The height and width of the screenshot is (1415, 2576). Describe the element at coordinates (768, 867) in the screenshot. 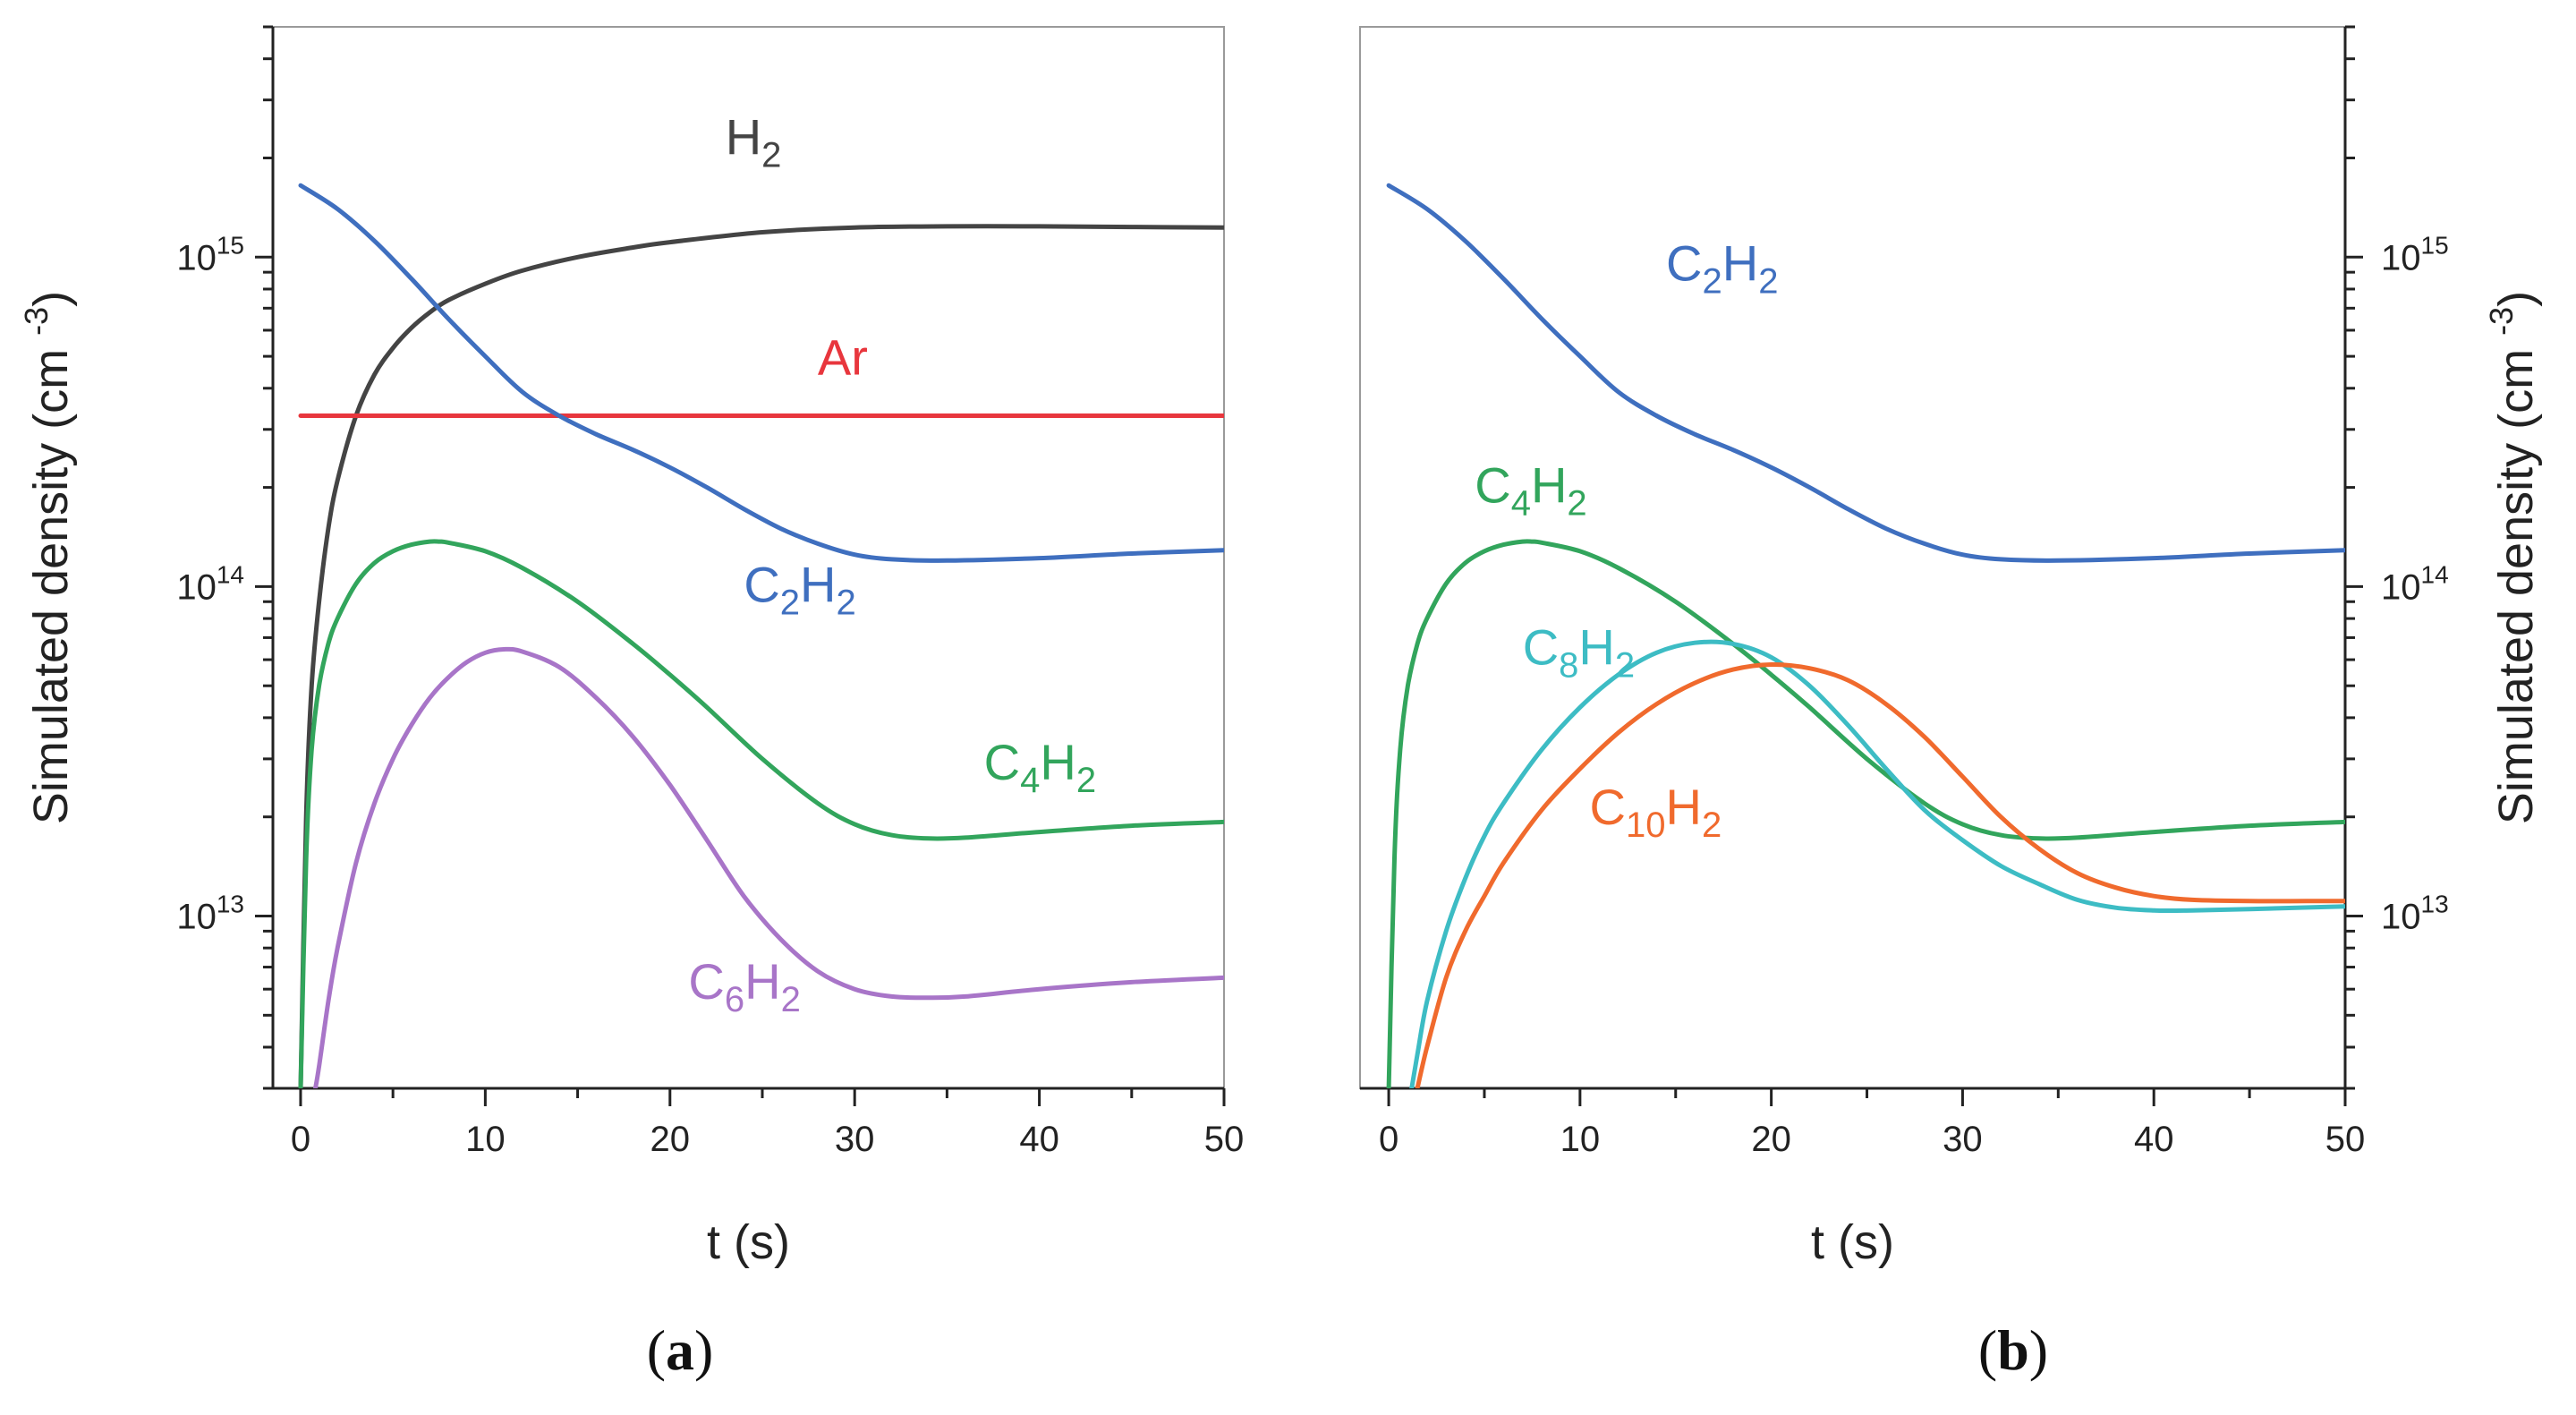

I see `series-line-C6H2` at that location.